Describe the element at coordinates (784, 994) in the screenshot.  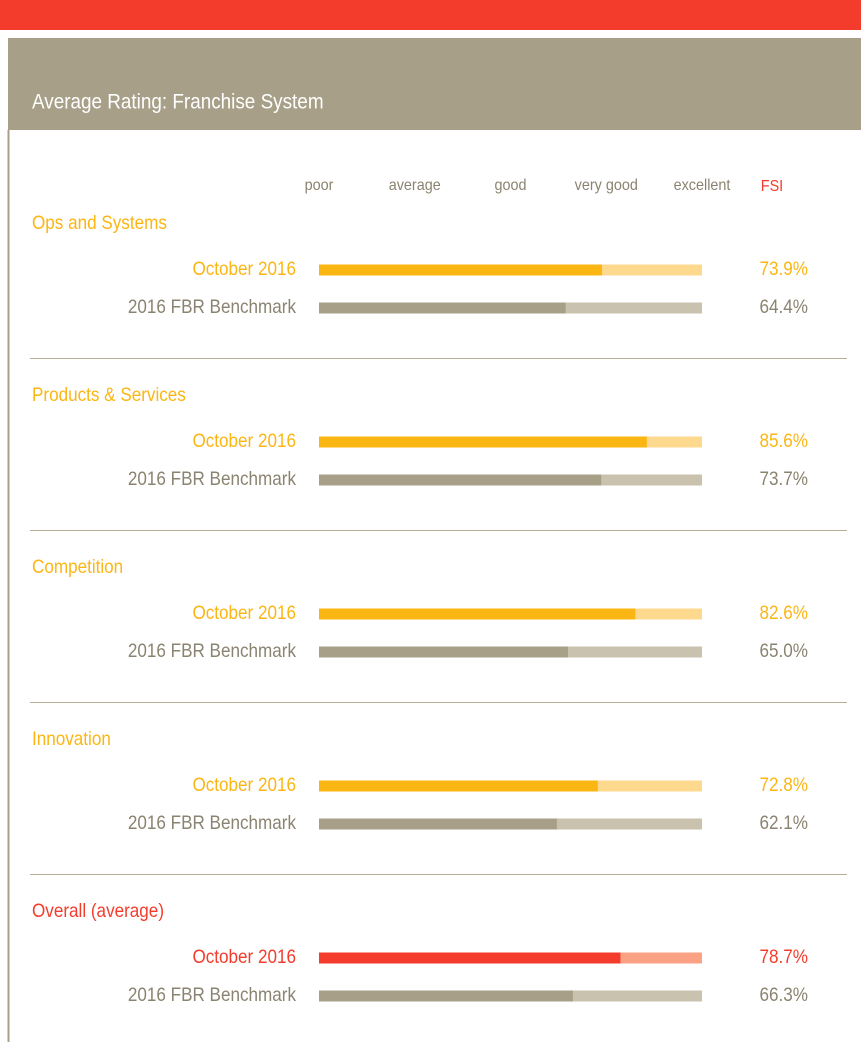
I see `value-label: 66.3%` at that location.